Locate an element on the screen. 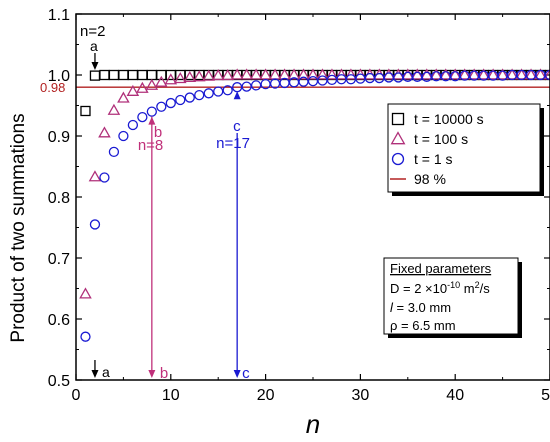  y-axis-label: Product of two summations is located at coordinates (18, 227).